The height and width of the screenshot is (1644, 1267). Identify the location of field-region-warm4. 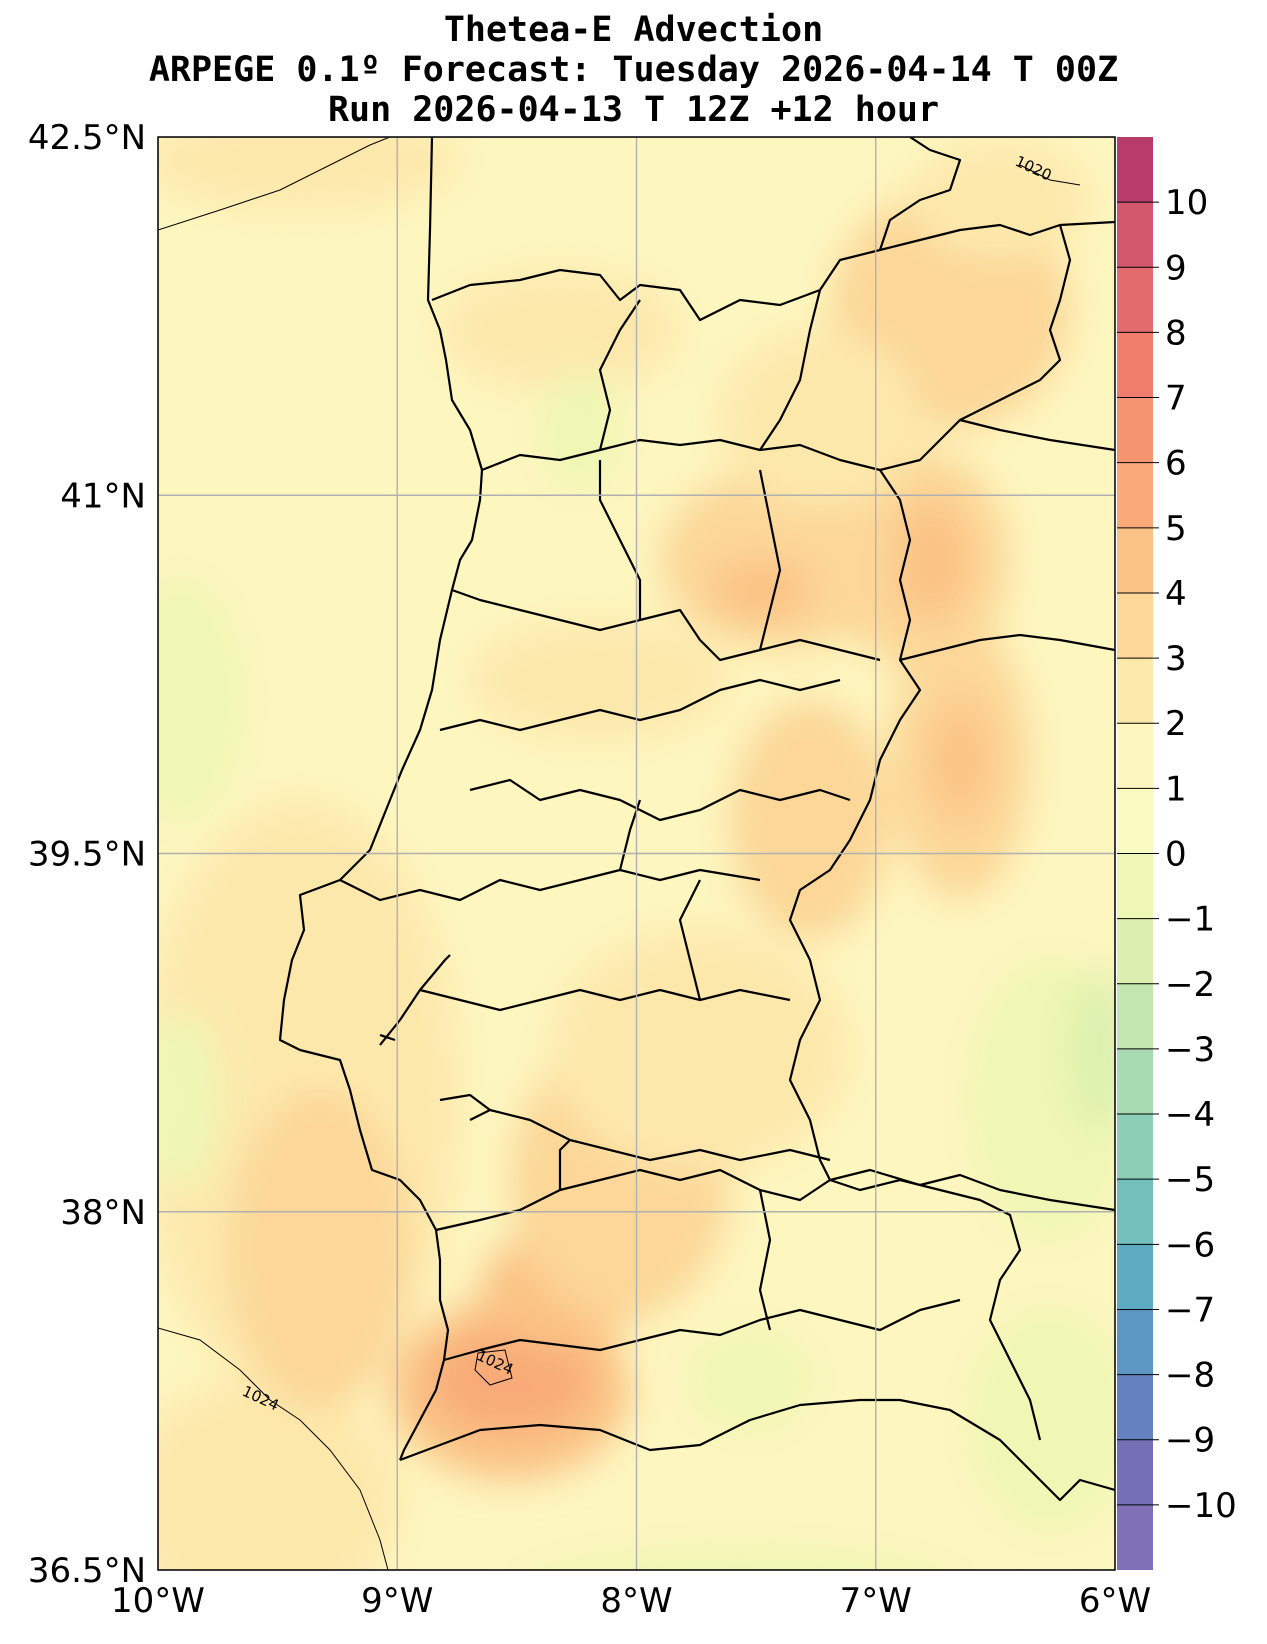
(510, 1380).